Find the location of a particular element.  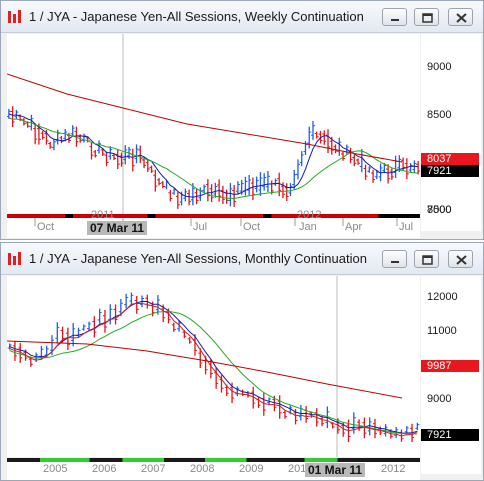

y-tick-label: 11000 is located at coordinates (442, 331).